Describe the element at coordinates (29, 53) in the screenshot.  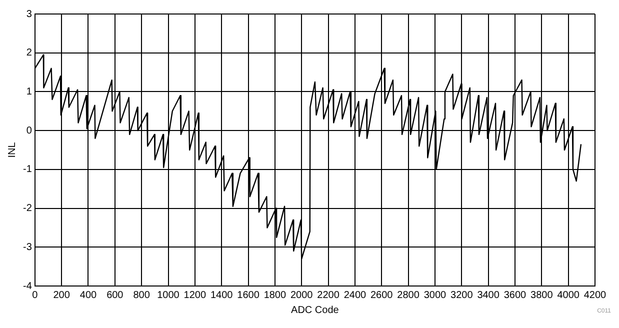
I see `y-tick-label: 2` at that location.